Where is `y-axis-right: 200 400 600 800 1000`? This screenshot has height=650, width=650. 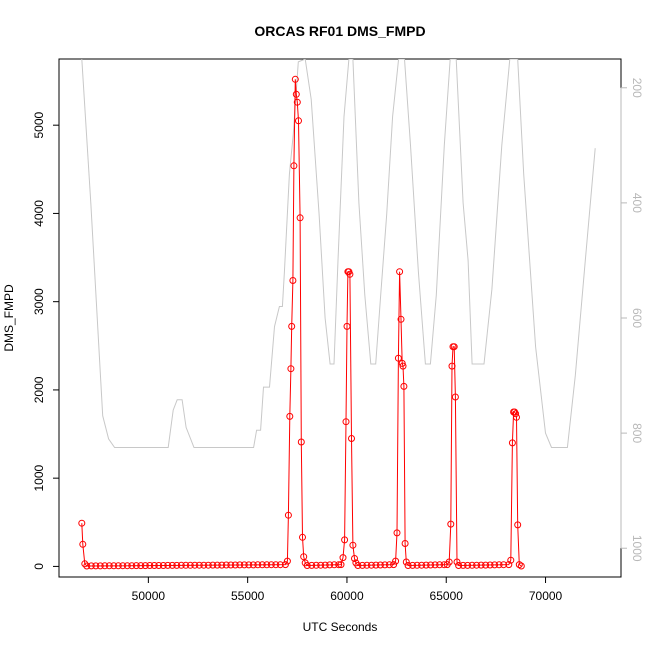 y-axis-right: 200 400 600 800 1000 is located at coordinates (632, 320).